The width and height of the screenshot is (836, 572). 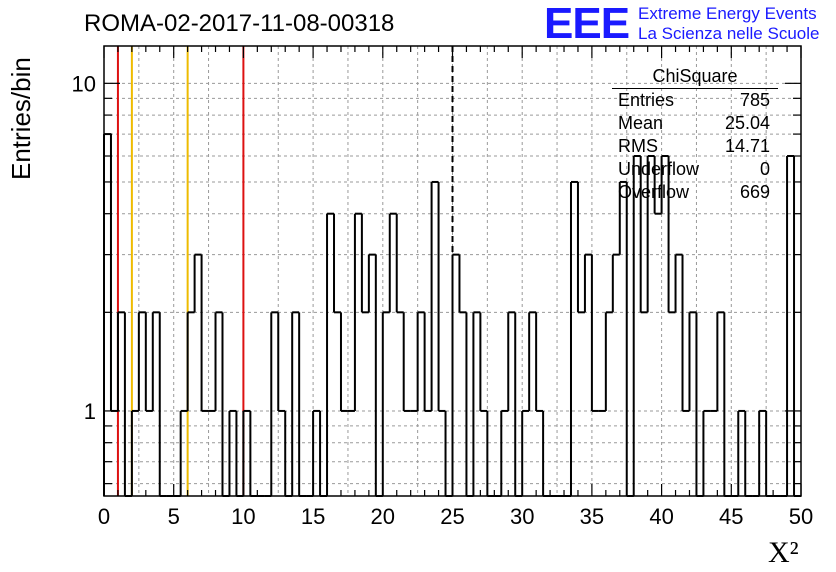 I want to click on stats-row-entries: Entries 785, so click(x=695, y=100).